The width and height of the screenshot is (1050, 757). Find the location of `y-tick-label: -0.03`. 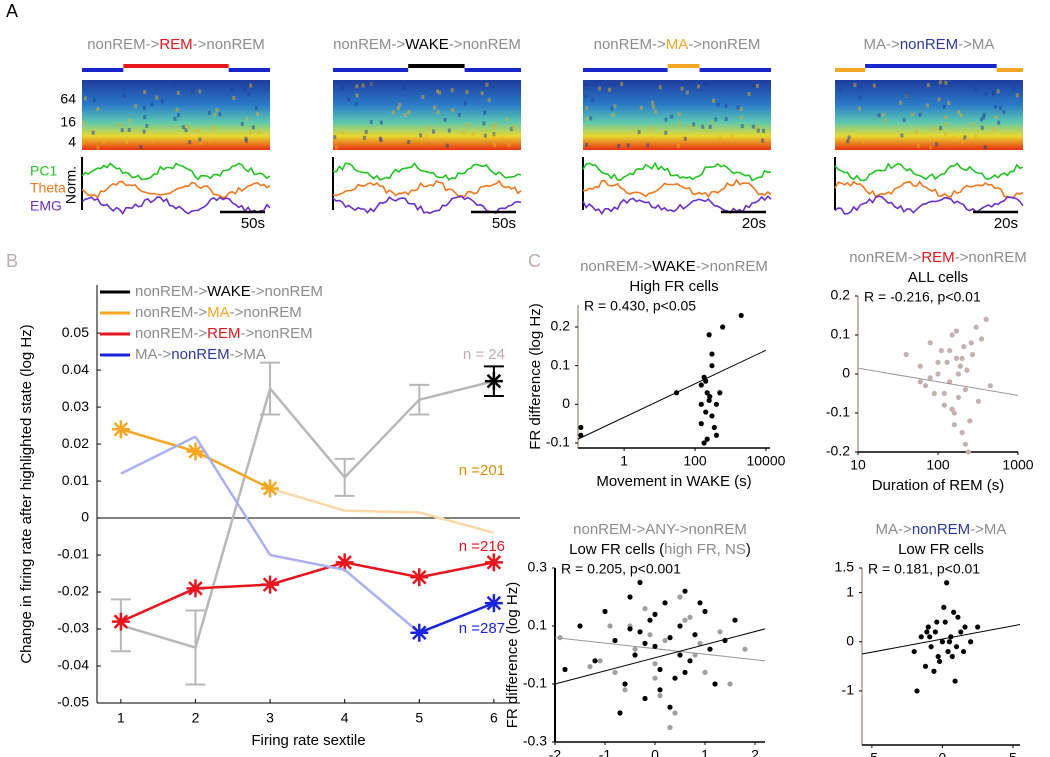

y-tick-label: -0.03 is located at coordinates (73, 628).